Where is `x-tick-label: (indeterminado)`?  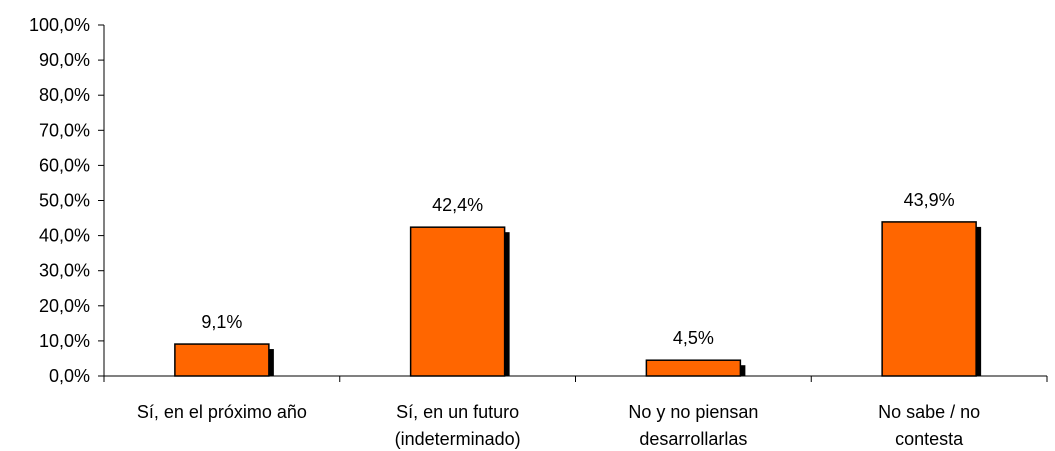 x-tick-label: (indeterminado) is located at coordinates (458, 439).